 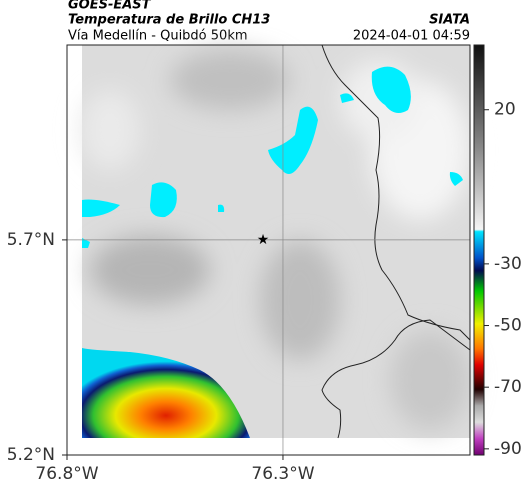 What do you see at coordinates (166, 393) in the screenshot?
I see `cold-cloud` at bounding box center [166, 393].